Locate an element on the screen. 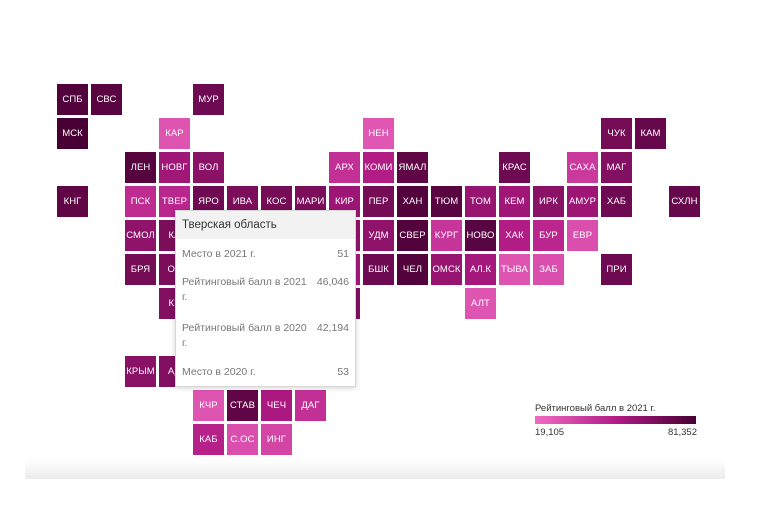 The width and height of the screenshot is (768, 512). region-tile: НОВГ is located at coordinates (174, 167).